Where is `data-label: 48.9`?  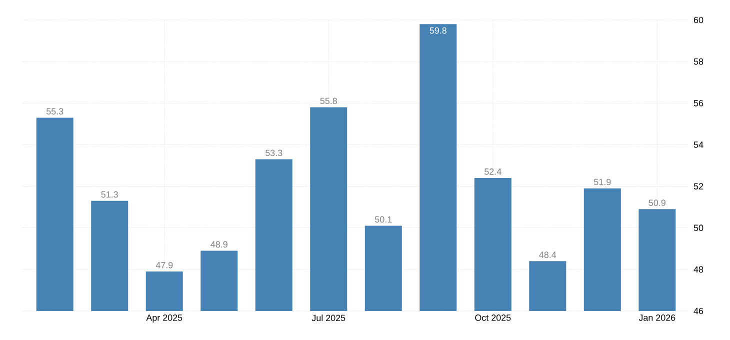 data-label: 48.9 is located at coordinates (219, 244).